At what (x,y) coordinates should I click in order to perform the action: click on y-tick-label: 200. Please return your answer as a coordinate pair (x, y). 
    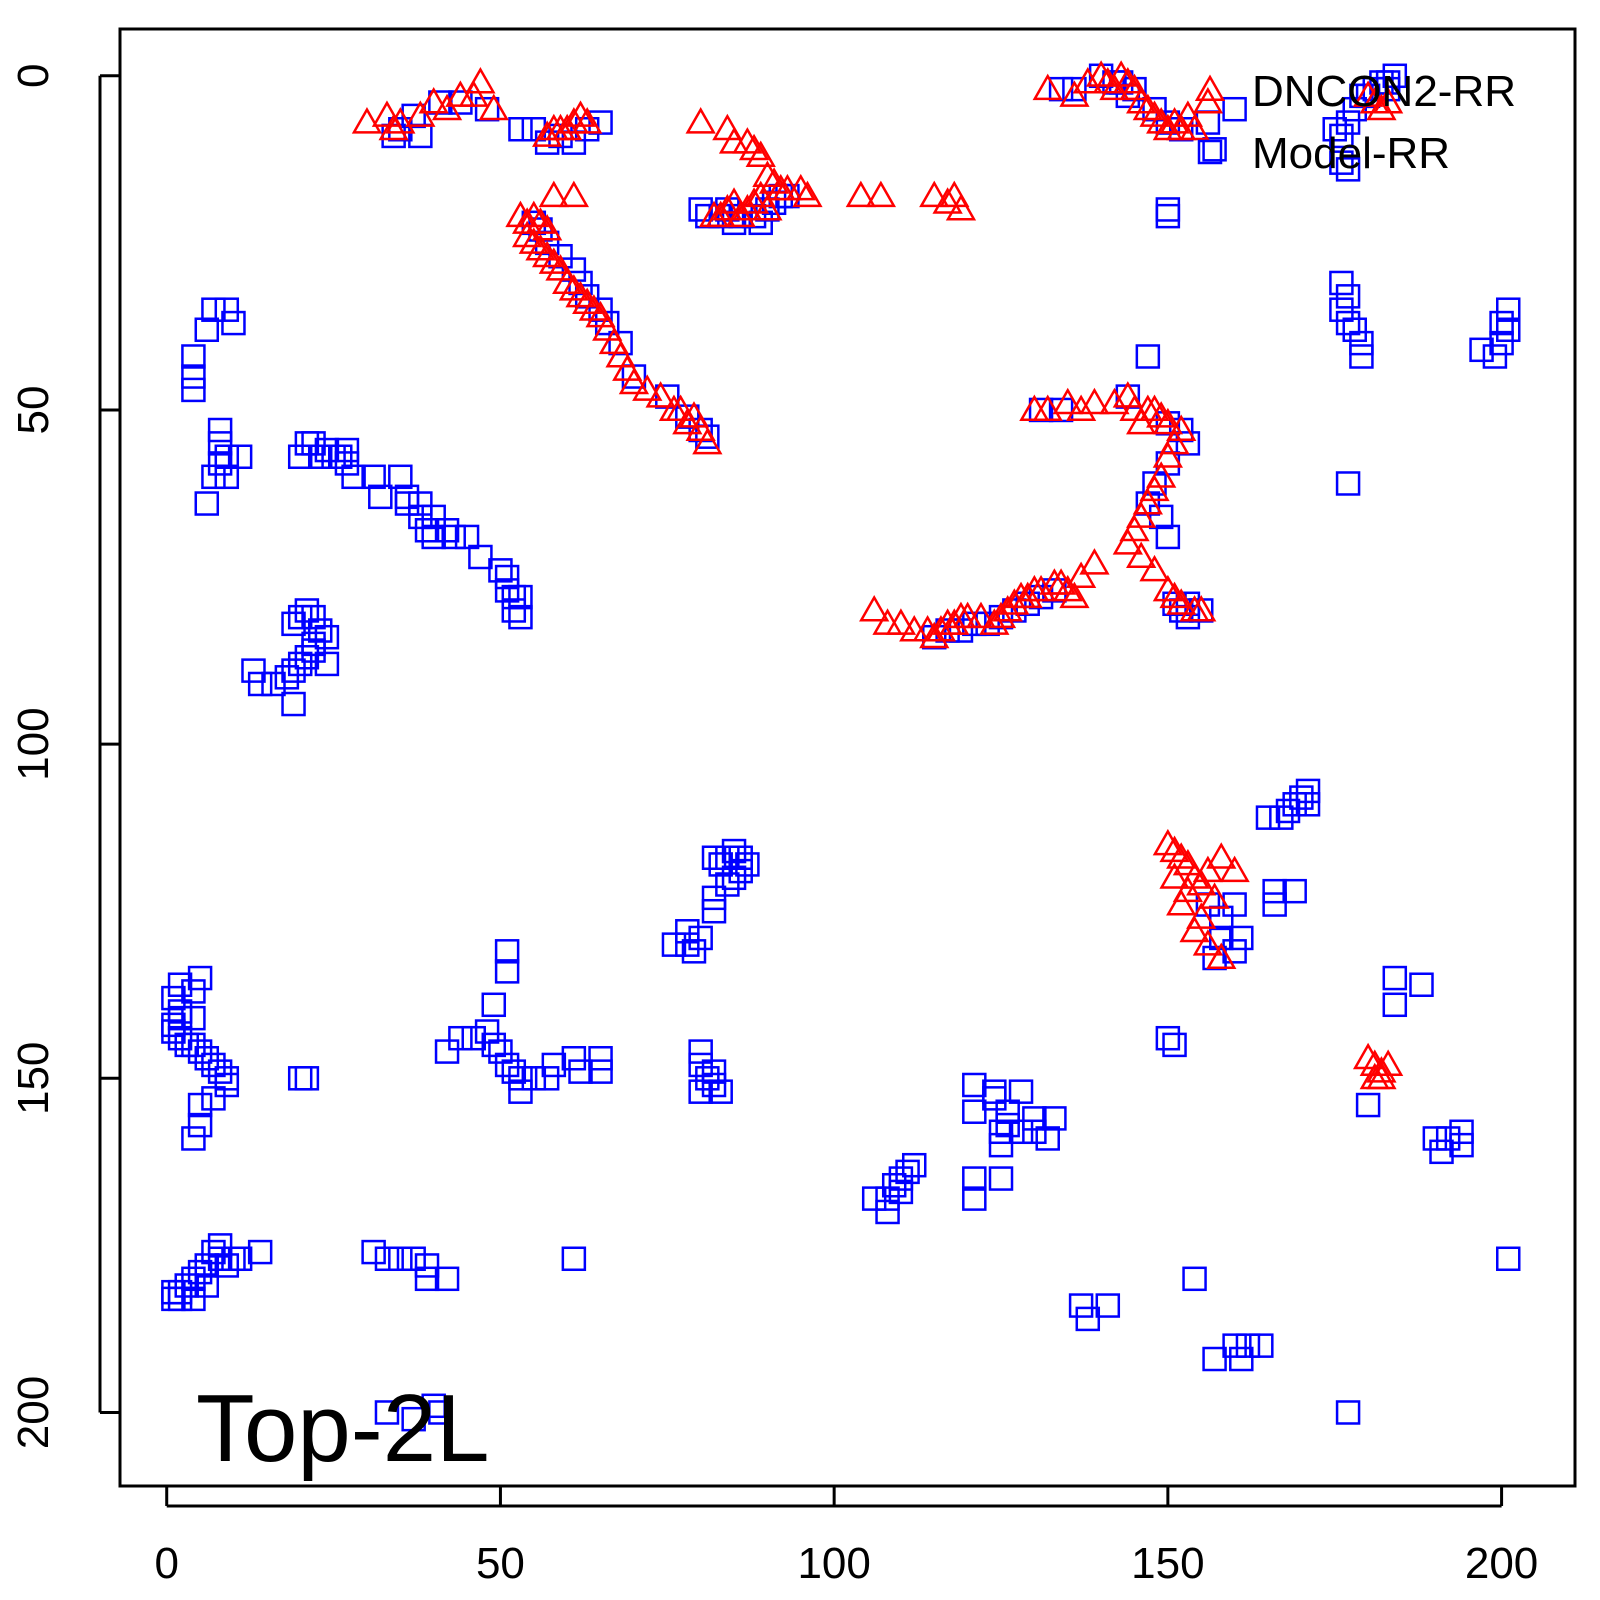
    Looking at the image, I should click on (33, 1412).